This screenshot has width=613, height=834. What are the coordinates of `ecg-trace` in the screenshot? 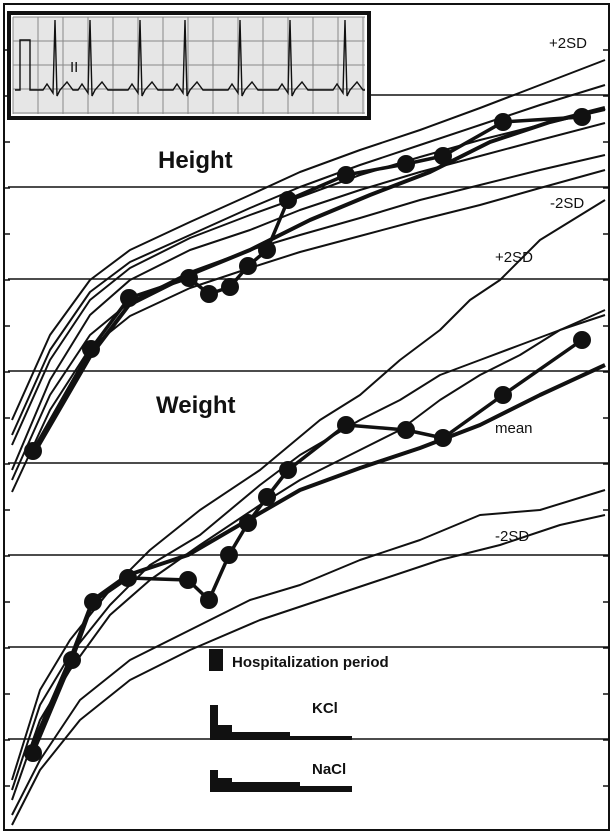 It's located at (190, 58).